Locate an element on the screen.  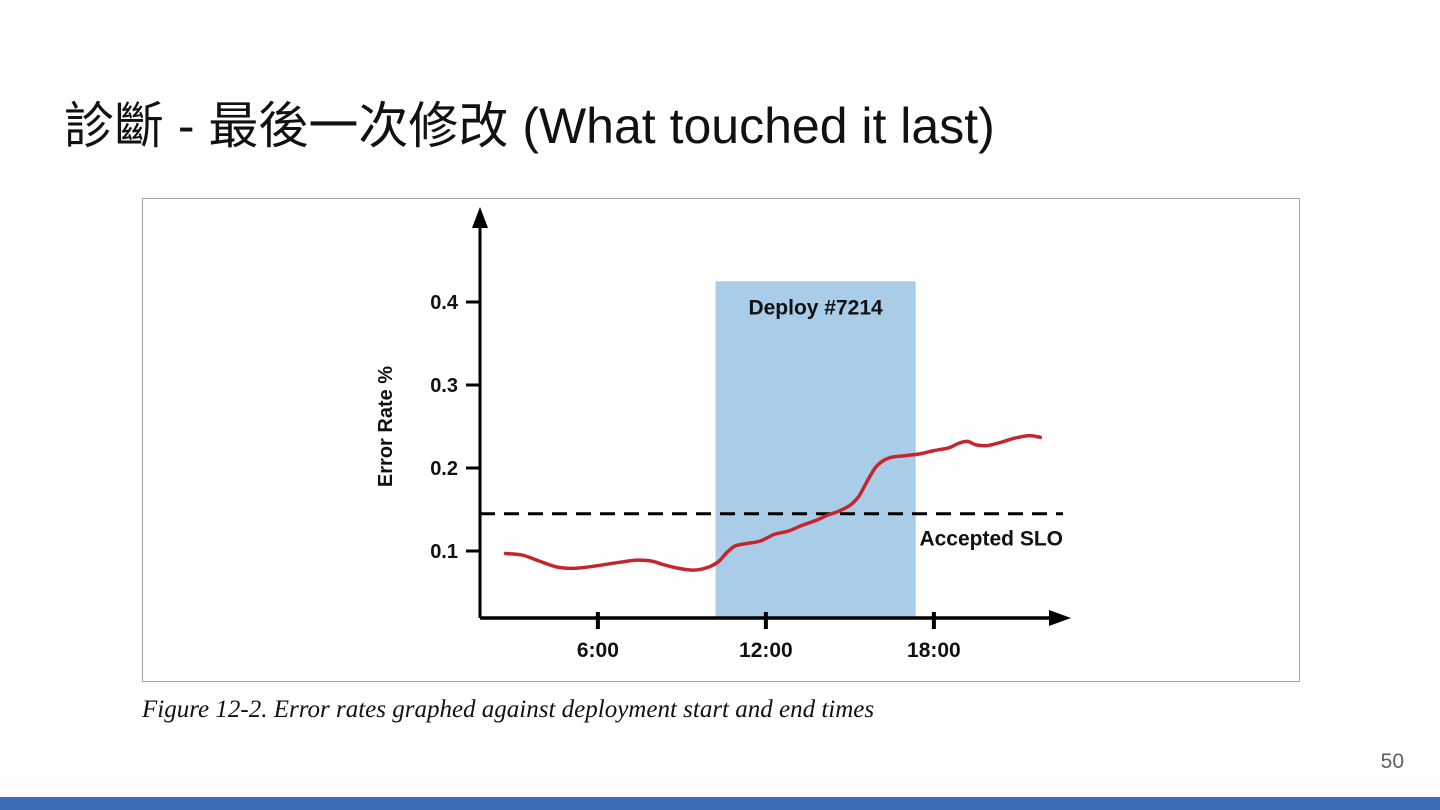
svg-text: 12:00 is located at coordinates (766, 650).